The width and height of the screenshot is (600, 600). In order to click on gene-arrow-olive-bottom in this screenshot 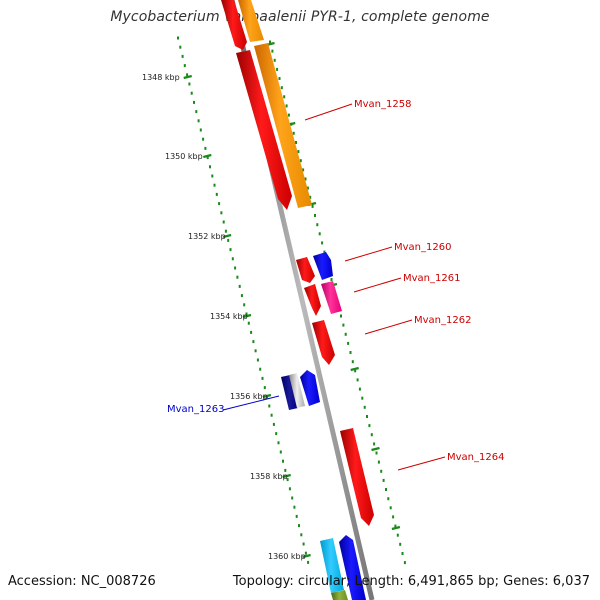, I will do `click(339, 595)`.